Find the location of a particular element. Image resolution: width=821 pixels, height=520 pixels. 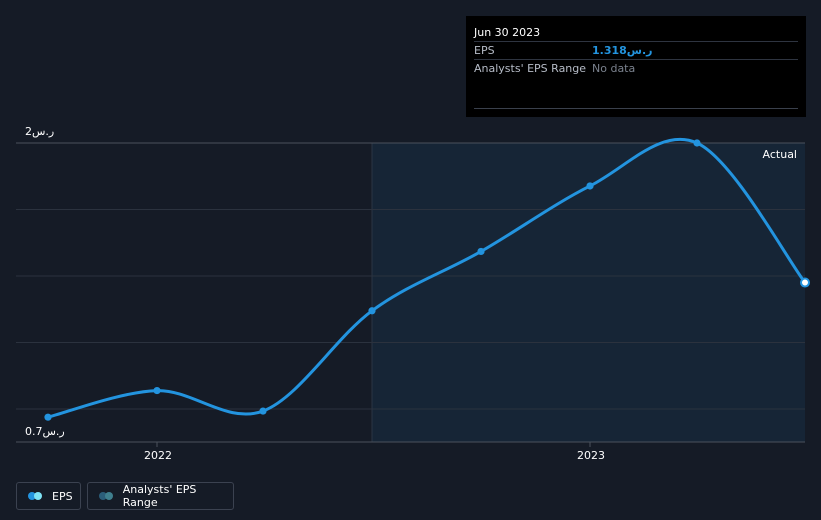

tooltip-eps-label: EPS is located at coordinates (484, 50).